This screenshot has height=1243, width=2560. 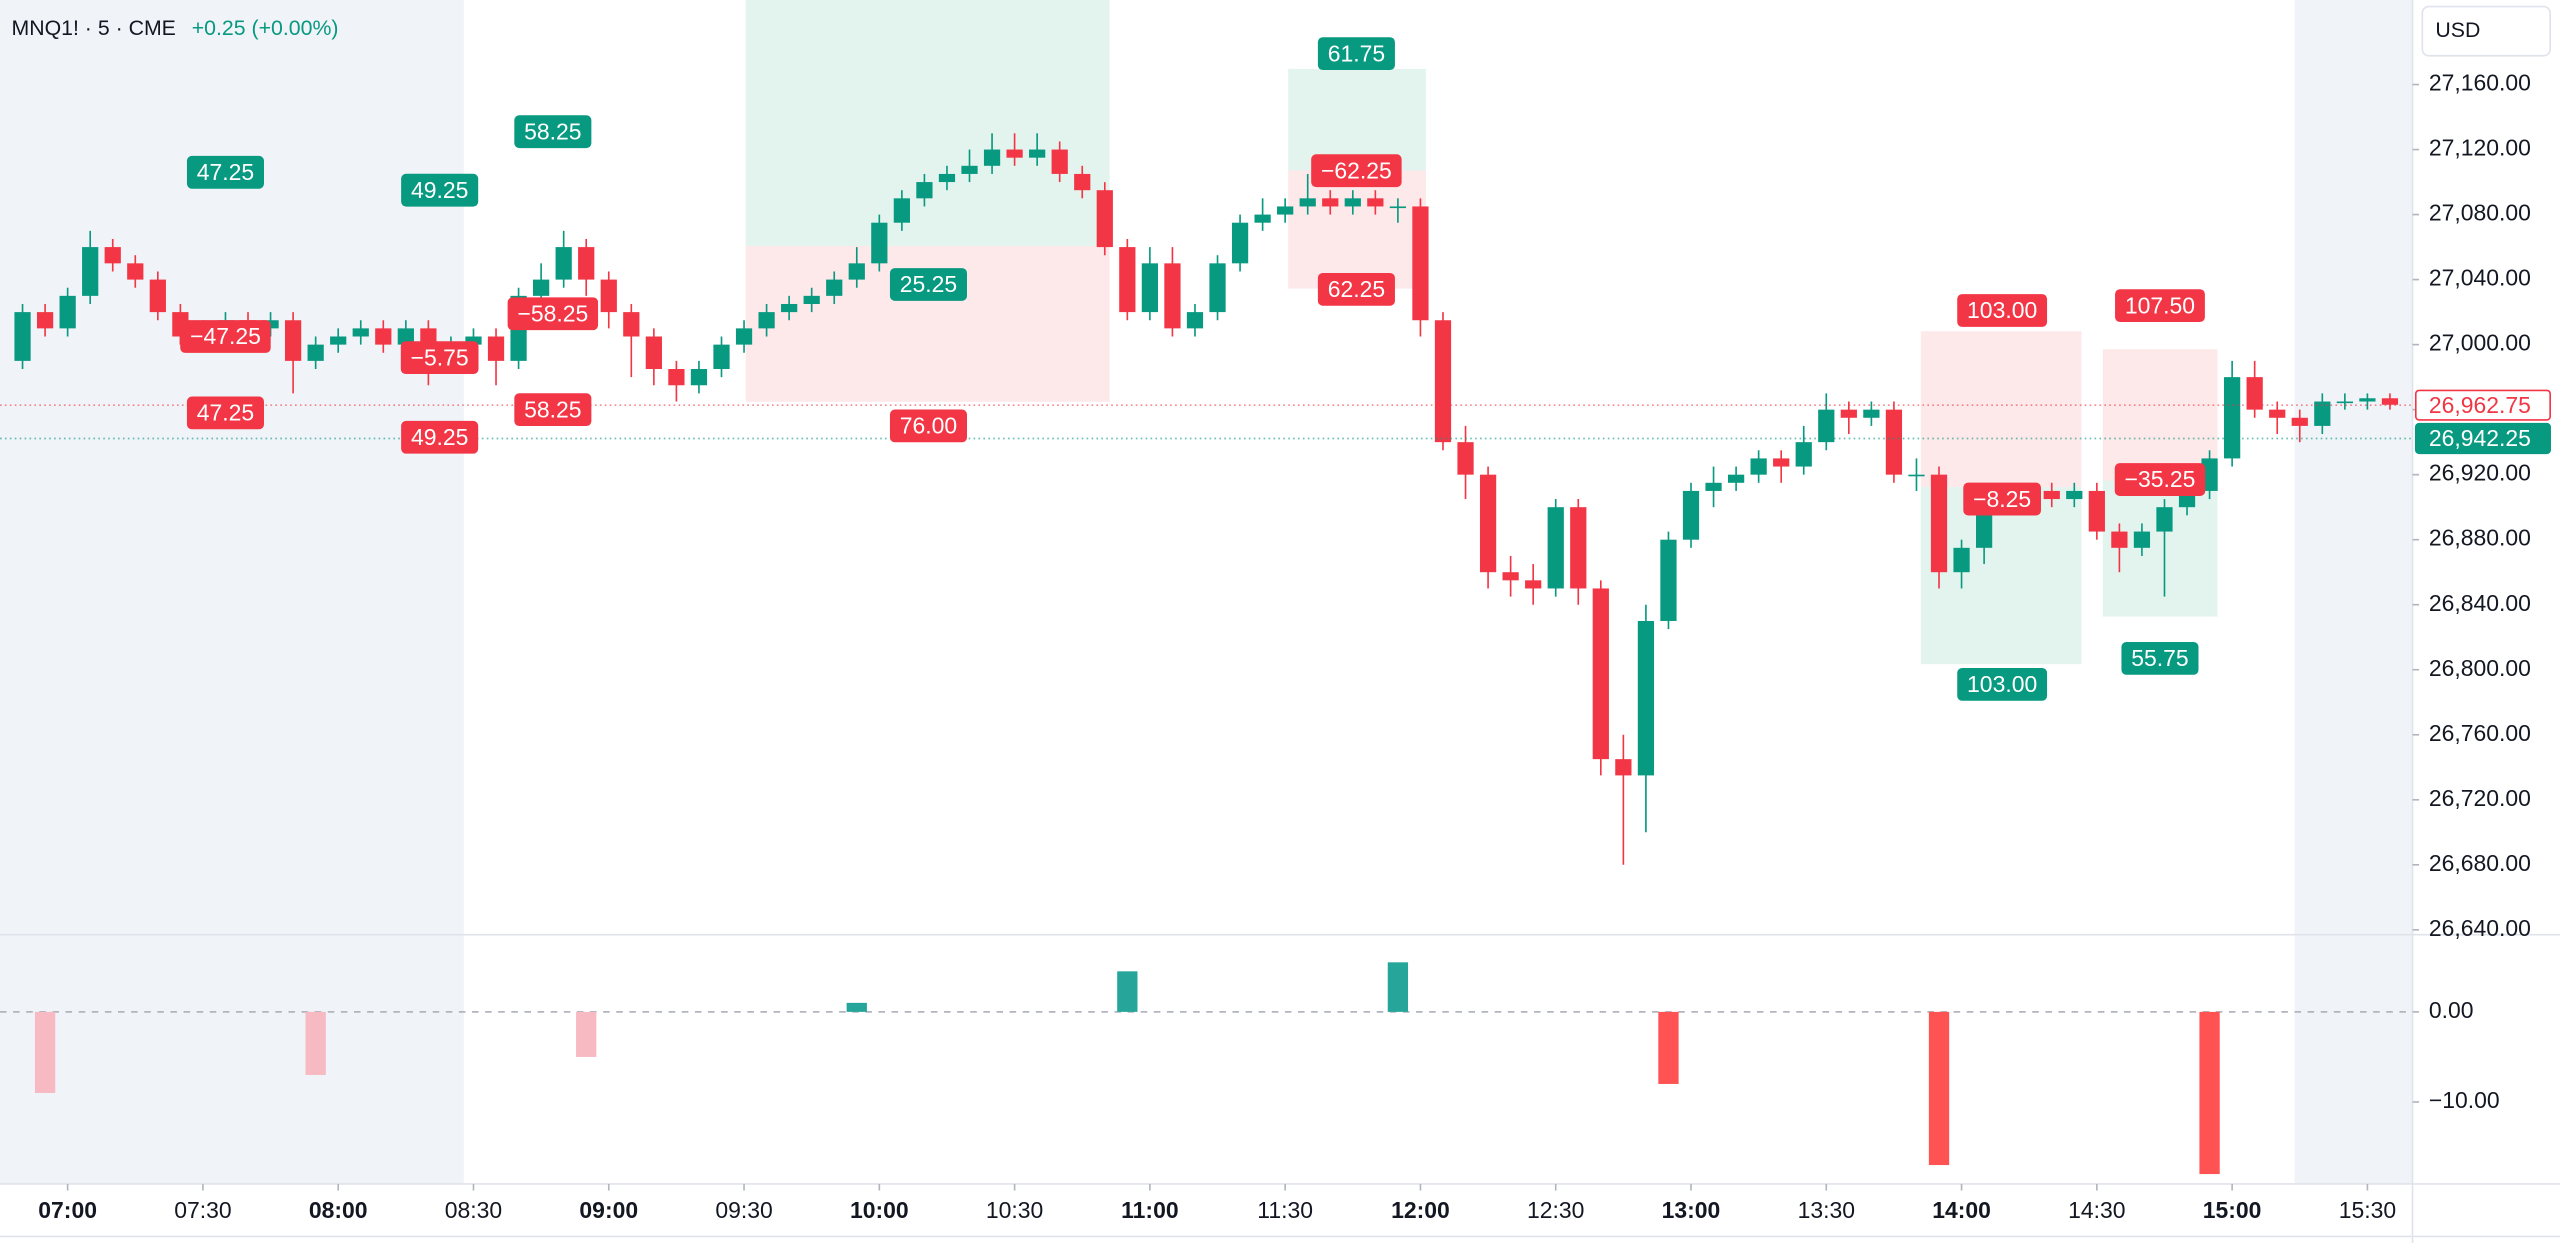 What do you see at coordinates (2480, 733) in the screenshot?
I see `y-tick-label: 26,760.00` at bounding box center [2480, 733].